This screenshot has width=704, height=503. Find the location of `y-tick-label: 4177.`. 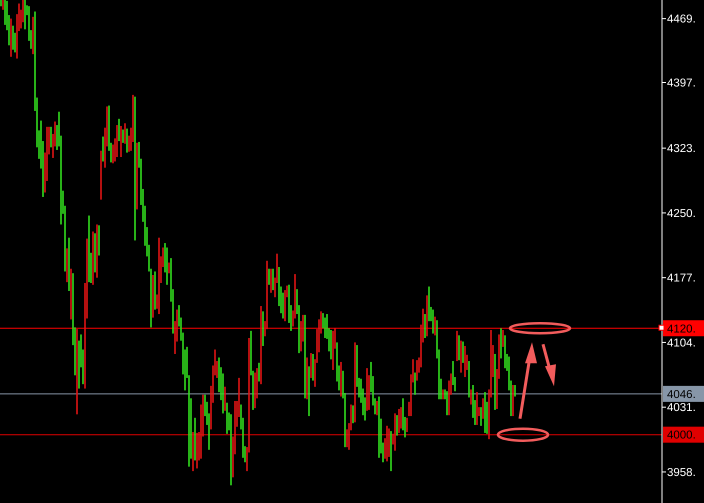

y-tick-label: 4177. is located at coordinates (681, 278).